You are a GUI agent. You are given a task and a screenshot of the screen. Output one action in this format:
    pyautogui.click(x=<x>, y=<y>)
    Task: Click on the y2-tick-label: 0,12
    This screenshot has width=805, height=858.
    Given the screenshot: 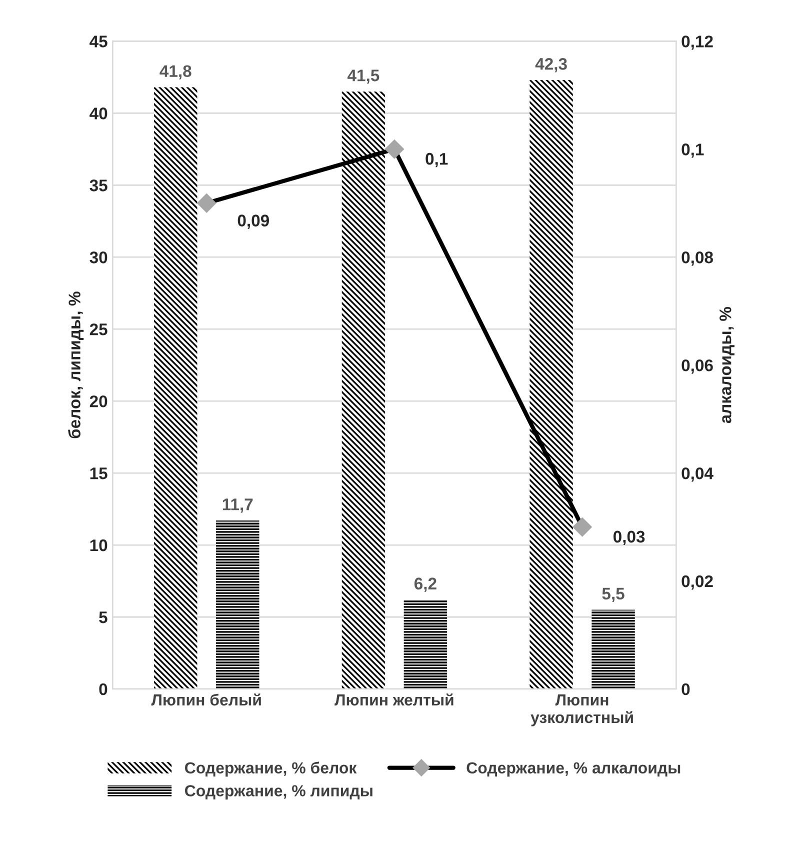 What is the action you would take?
    pyautogui.click(x=697, y=43)
    